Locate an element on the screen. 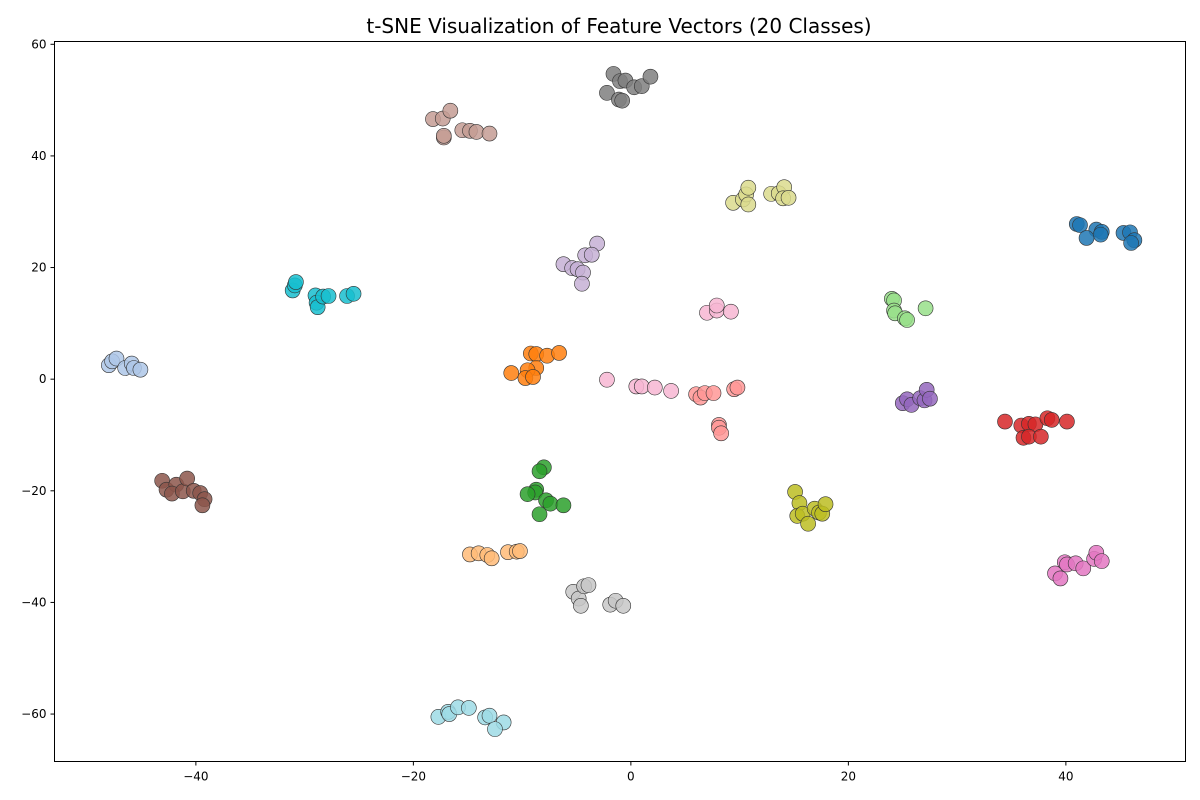 This screenshot has height=800, width=1200. y-tick-label-4: 20 is located at coordinates (38, 268).